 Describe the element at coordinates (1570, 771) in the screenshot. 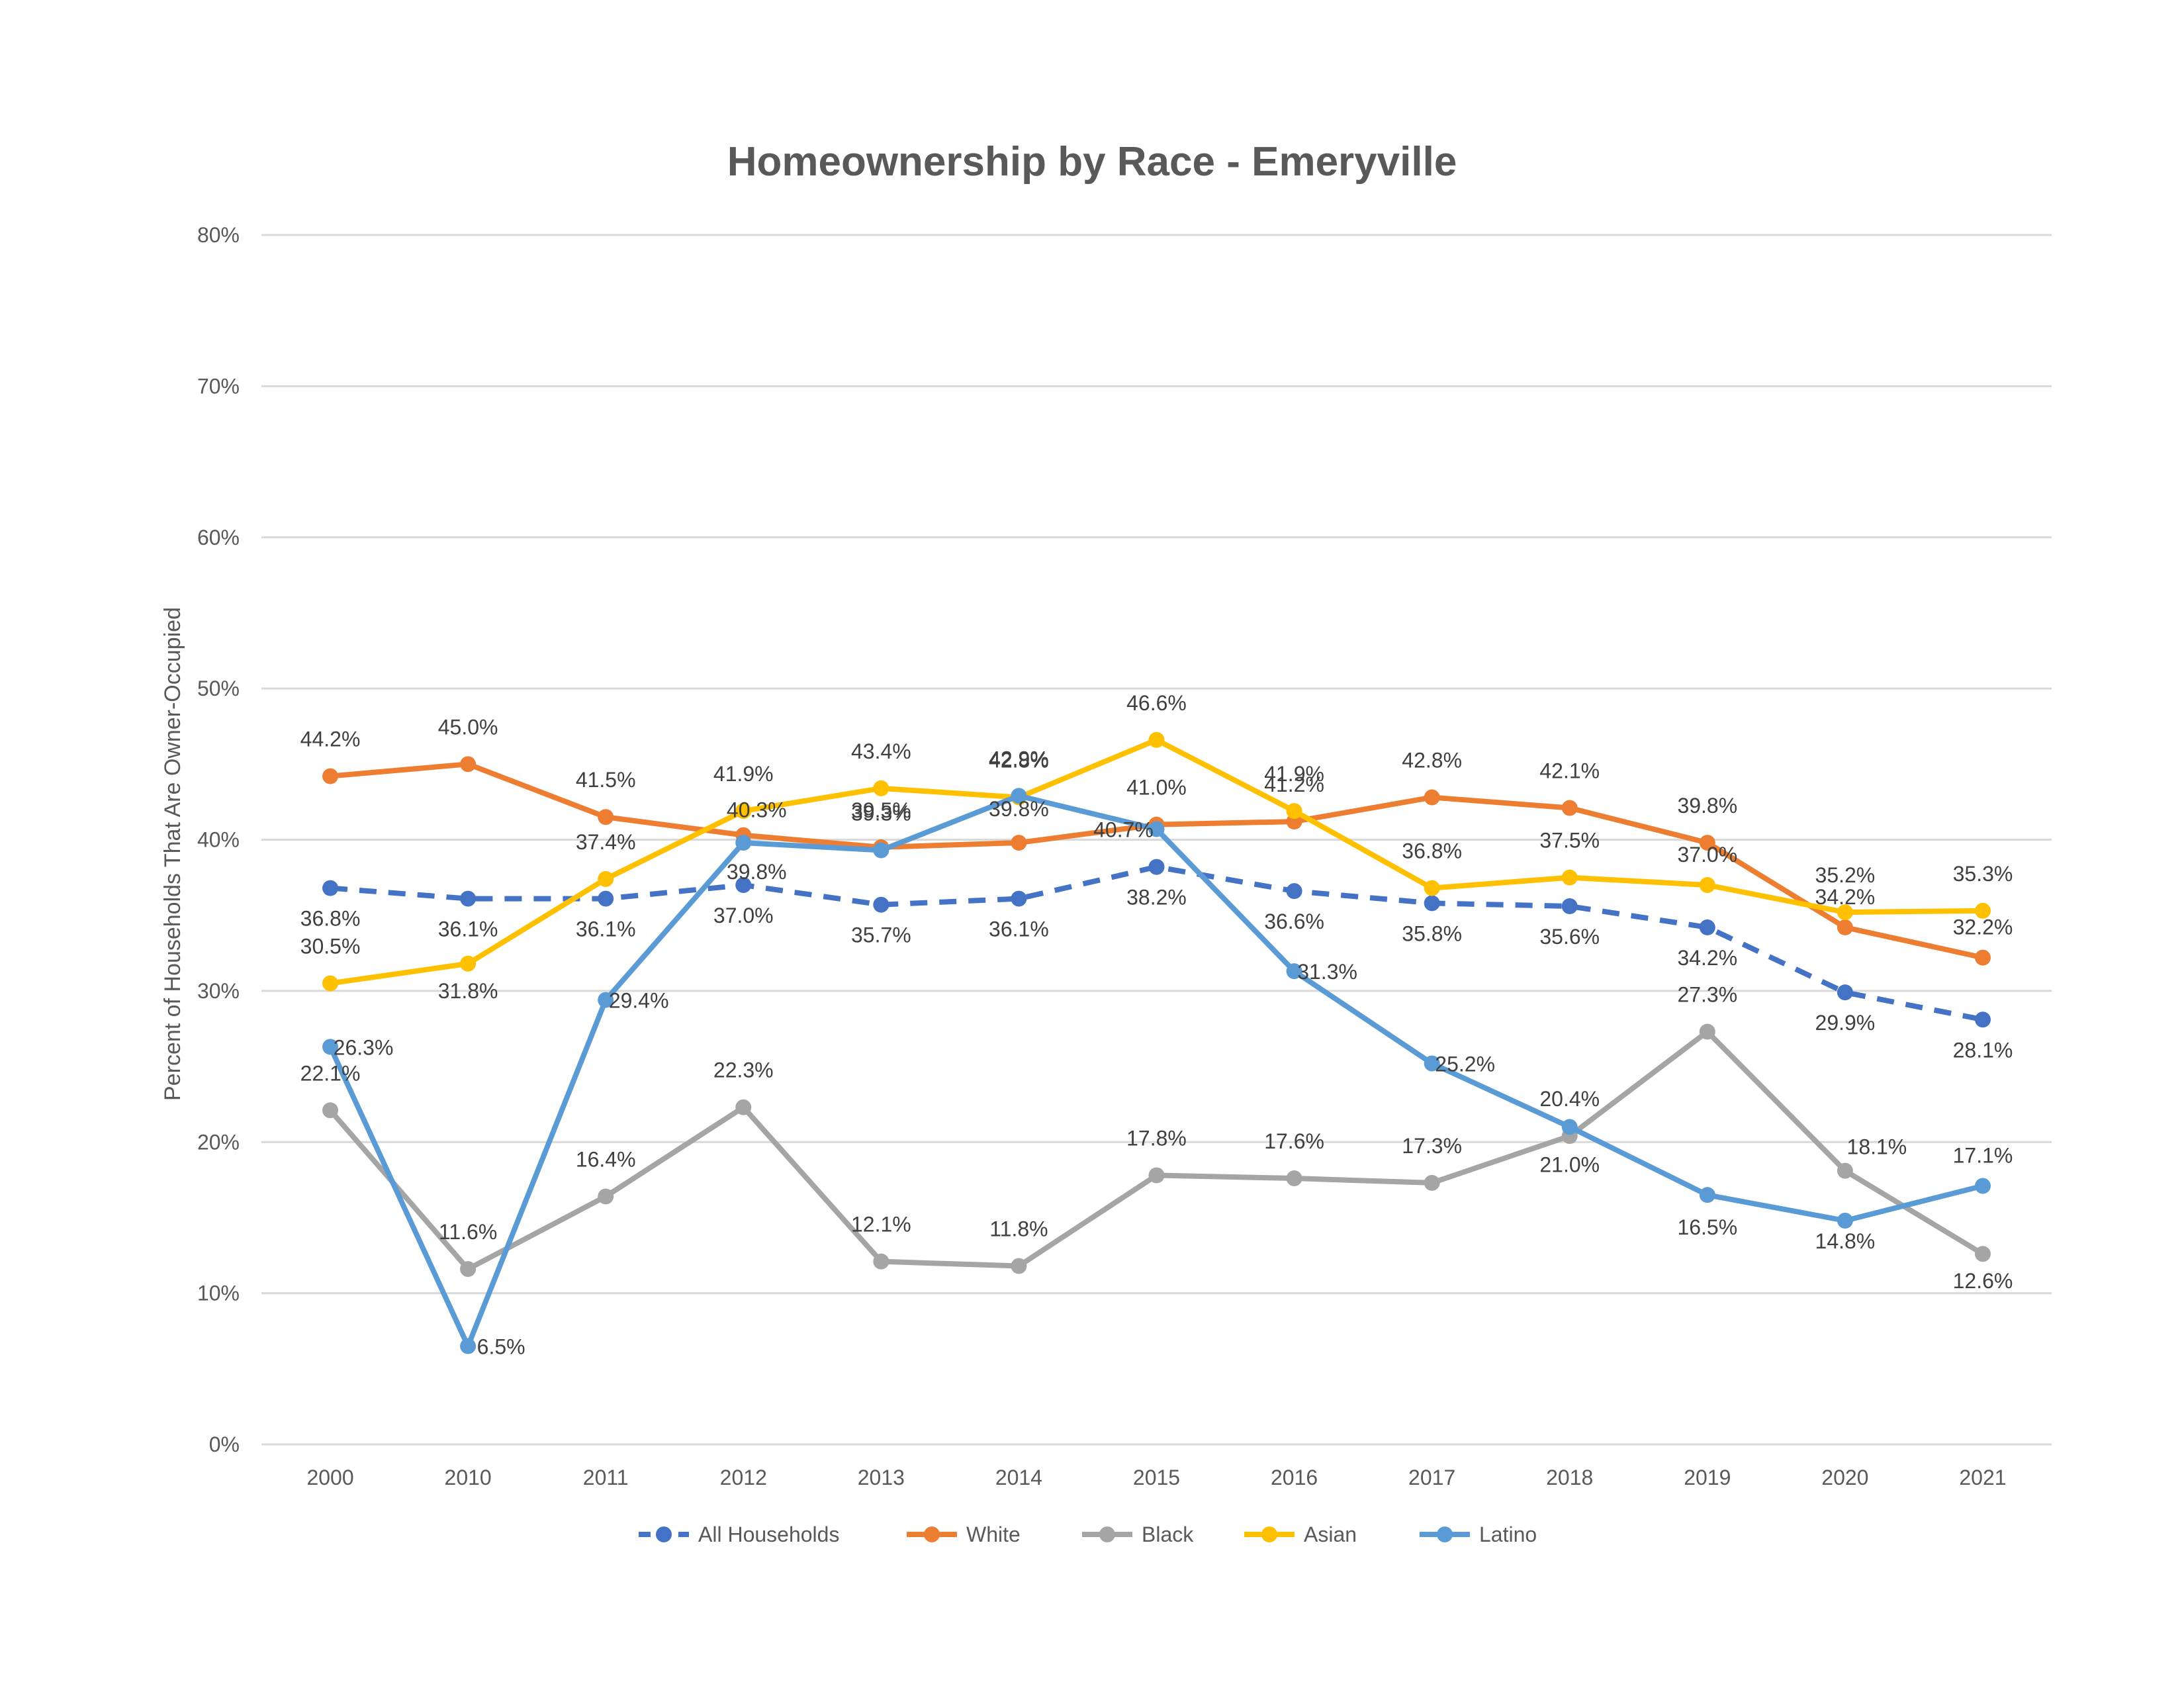

I see `data-label: 42.1%` at that location.